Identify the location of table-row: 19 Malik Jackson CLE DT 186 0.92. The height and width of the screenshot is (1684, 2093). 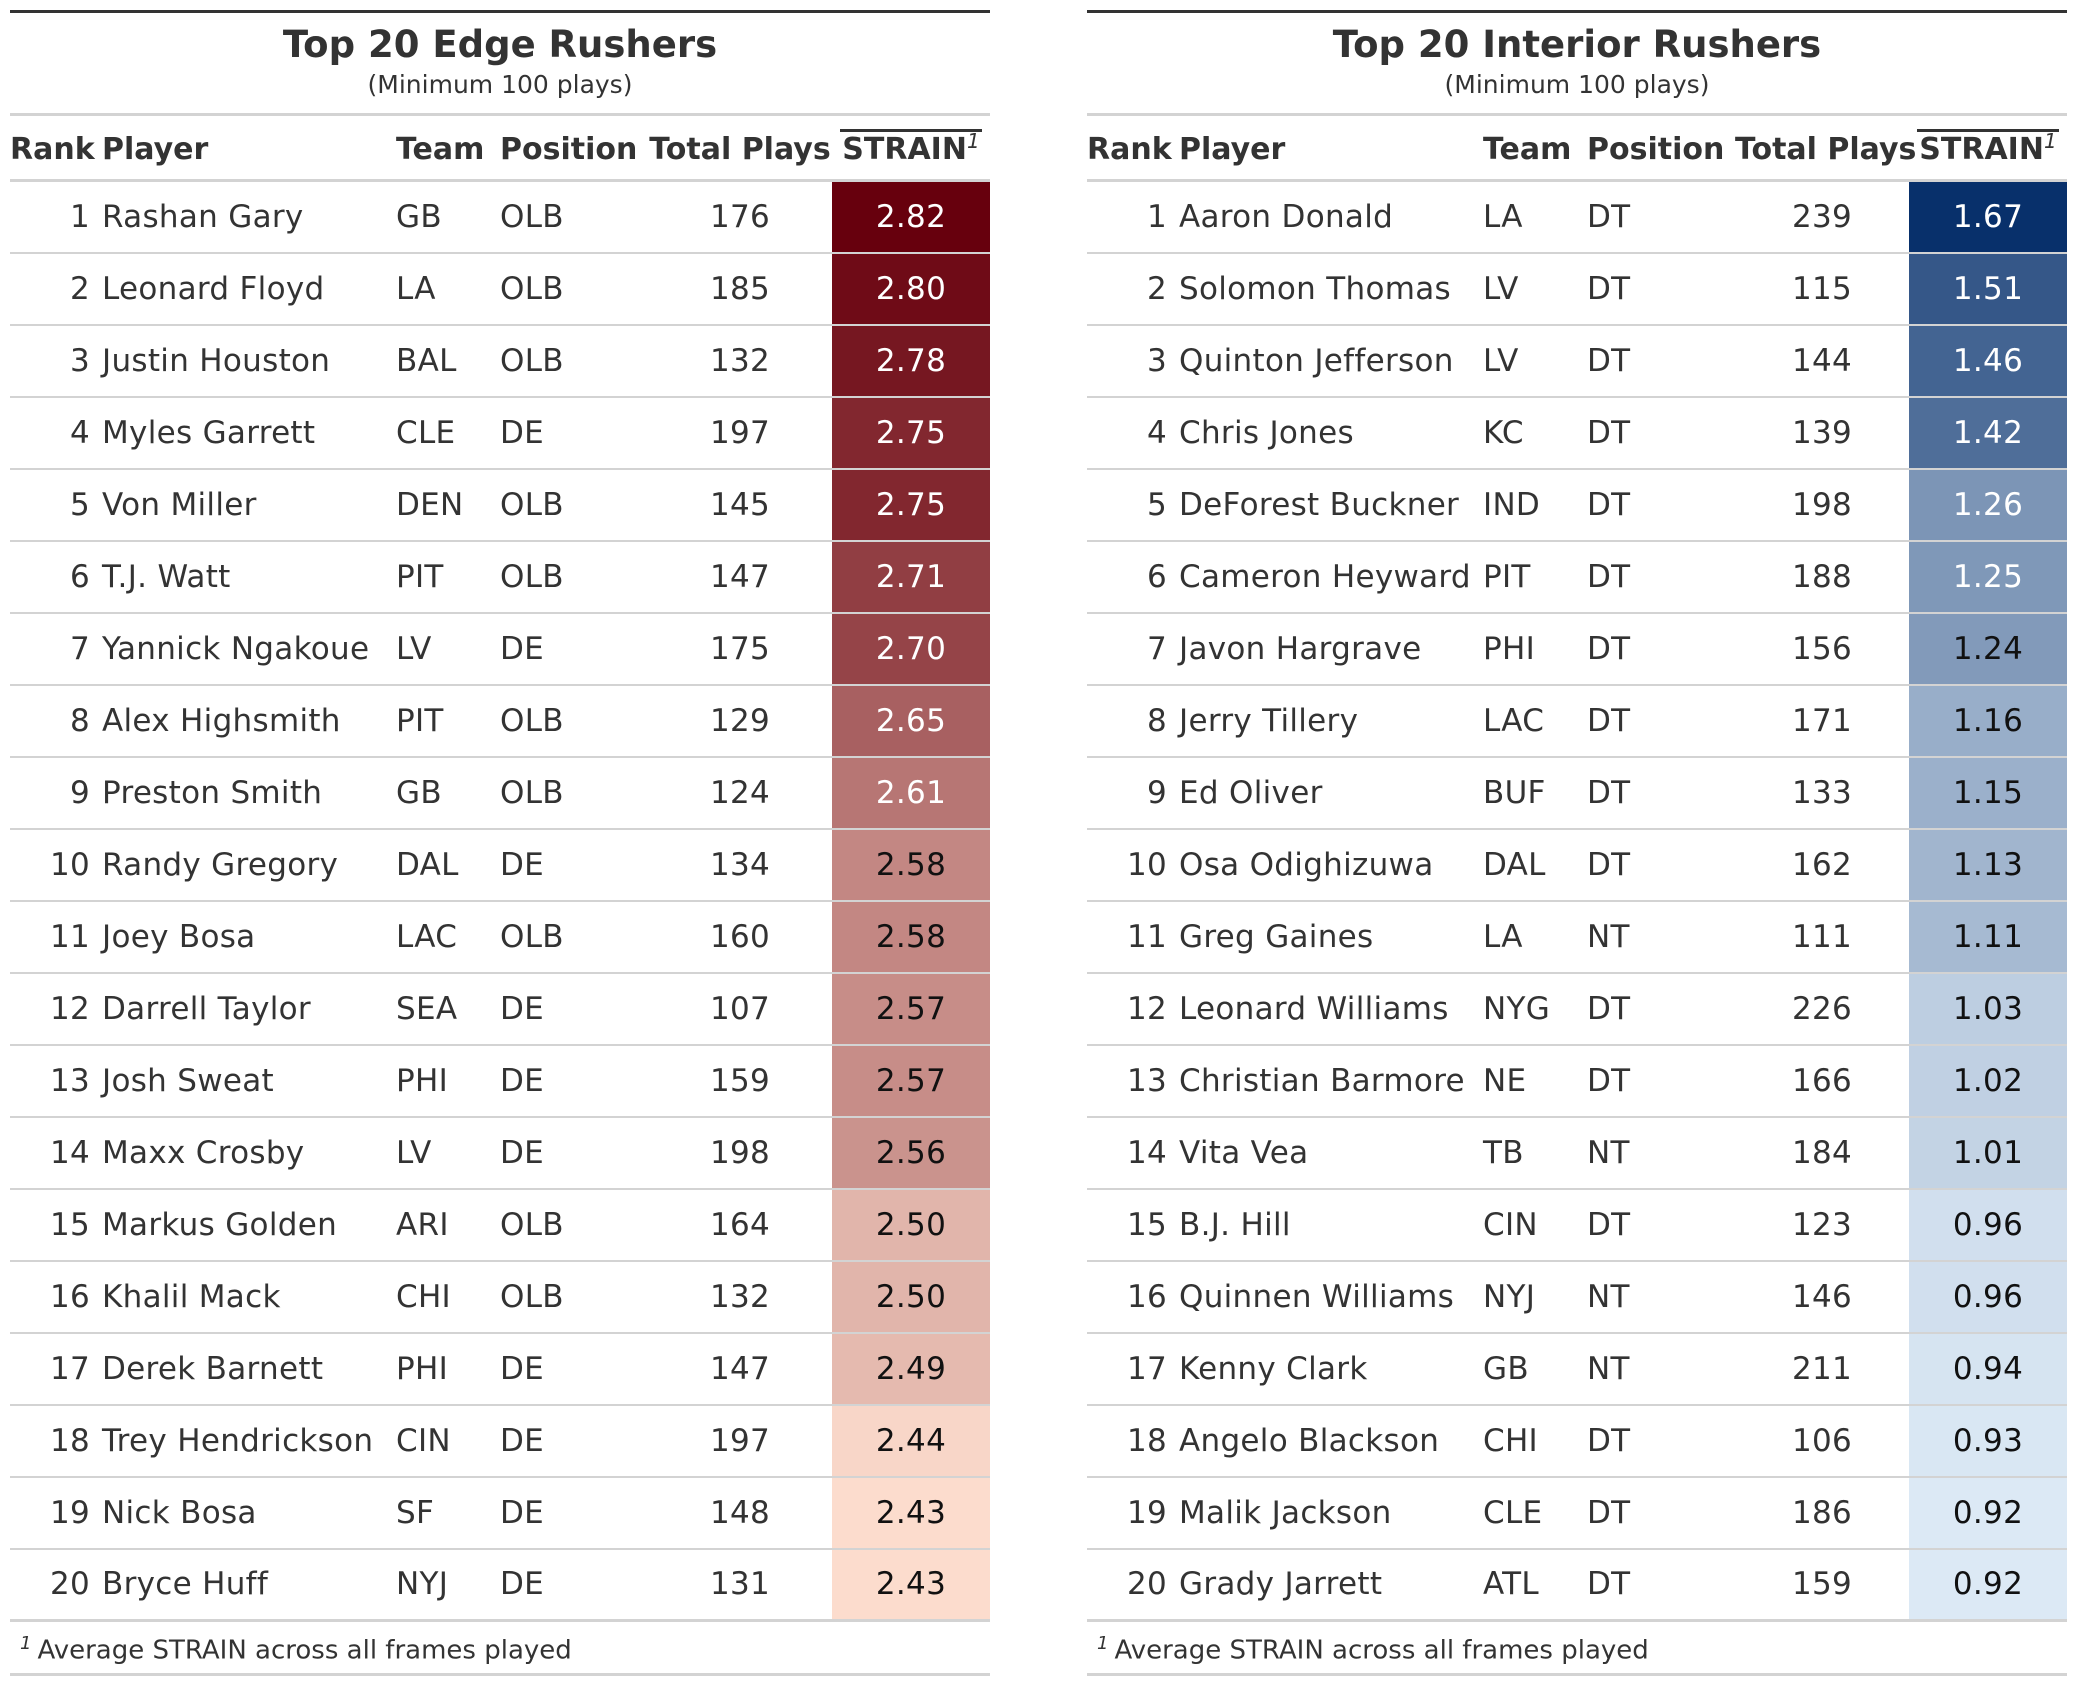
(1577, 1512).